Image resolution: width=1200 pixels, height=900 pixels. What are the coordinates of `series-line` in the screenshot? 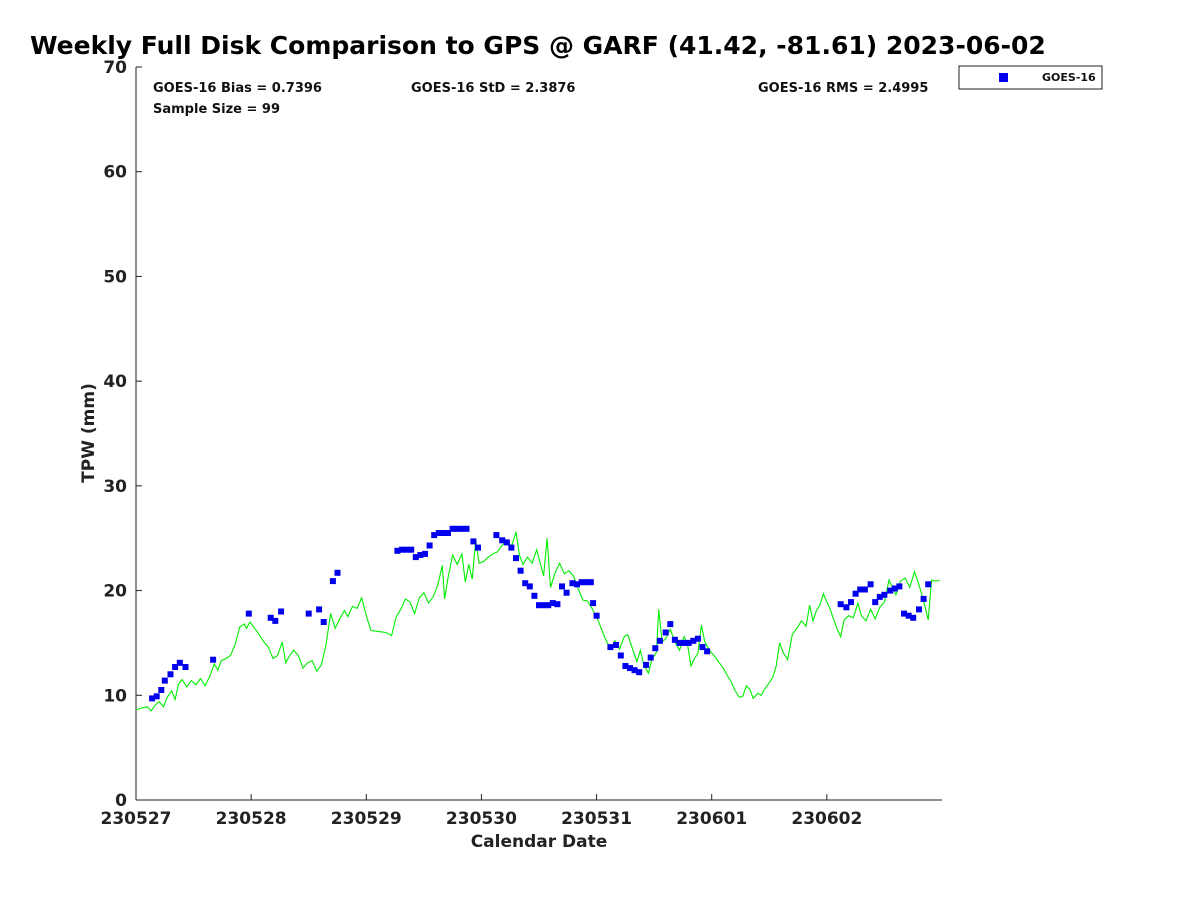 It's located at (537, 621).